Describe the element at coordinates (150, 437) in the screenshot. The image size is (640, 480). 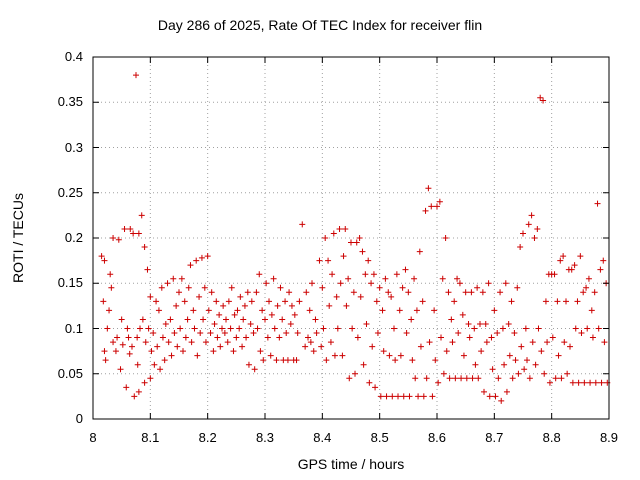
I see `x-tick-label: 8.1` at that location.